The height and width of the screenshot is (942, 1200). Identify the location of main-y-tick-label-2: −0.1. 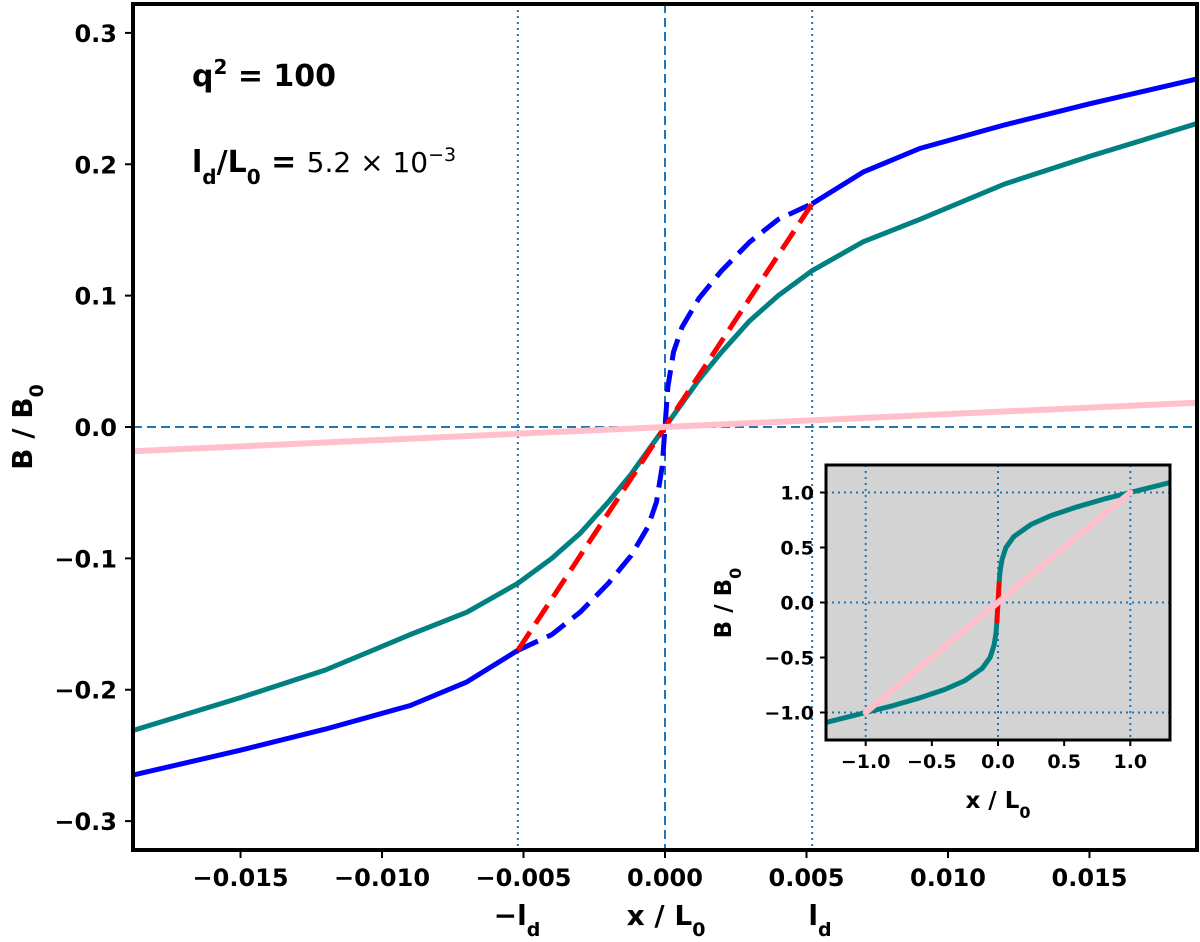
(85, 559).